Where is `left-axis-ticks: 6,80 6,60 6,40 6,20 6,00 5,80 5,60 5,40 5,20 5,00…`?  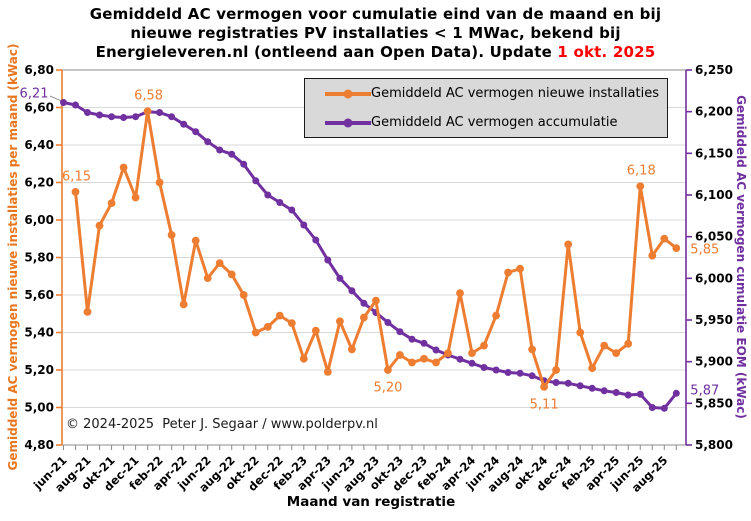 left-axis-ticks: 6,80 6,60 6,40 6,20 6,00 5,80 5,60 5,40 5,20 5,00… is located at coordinates (43, 257).